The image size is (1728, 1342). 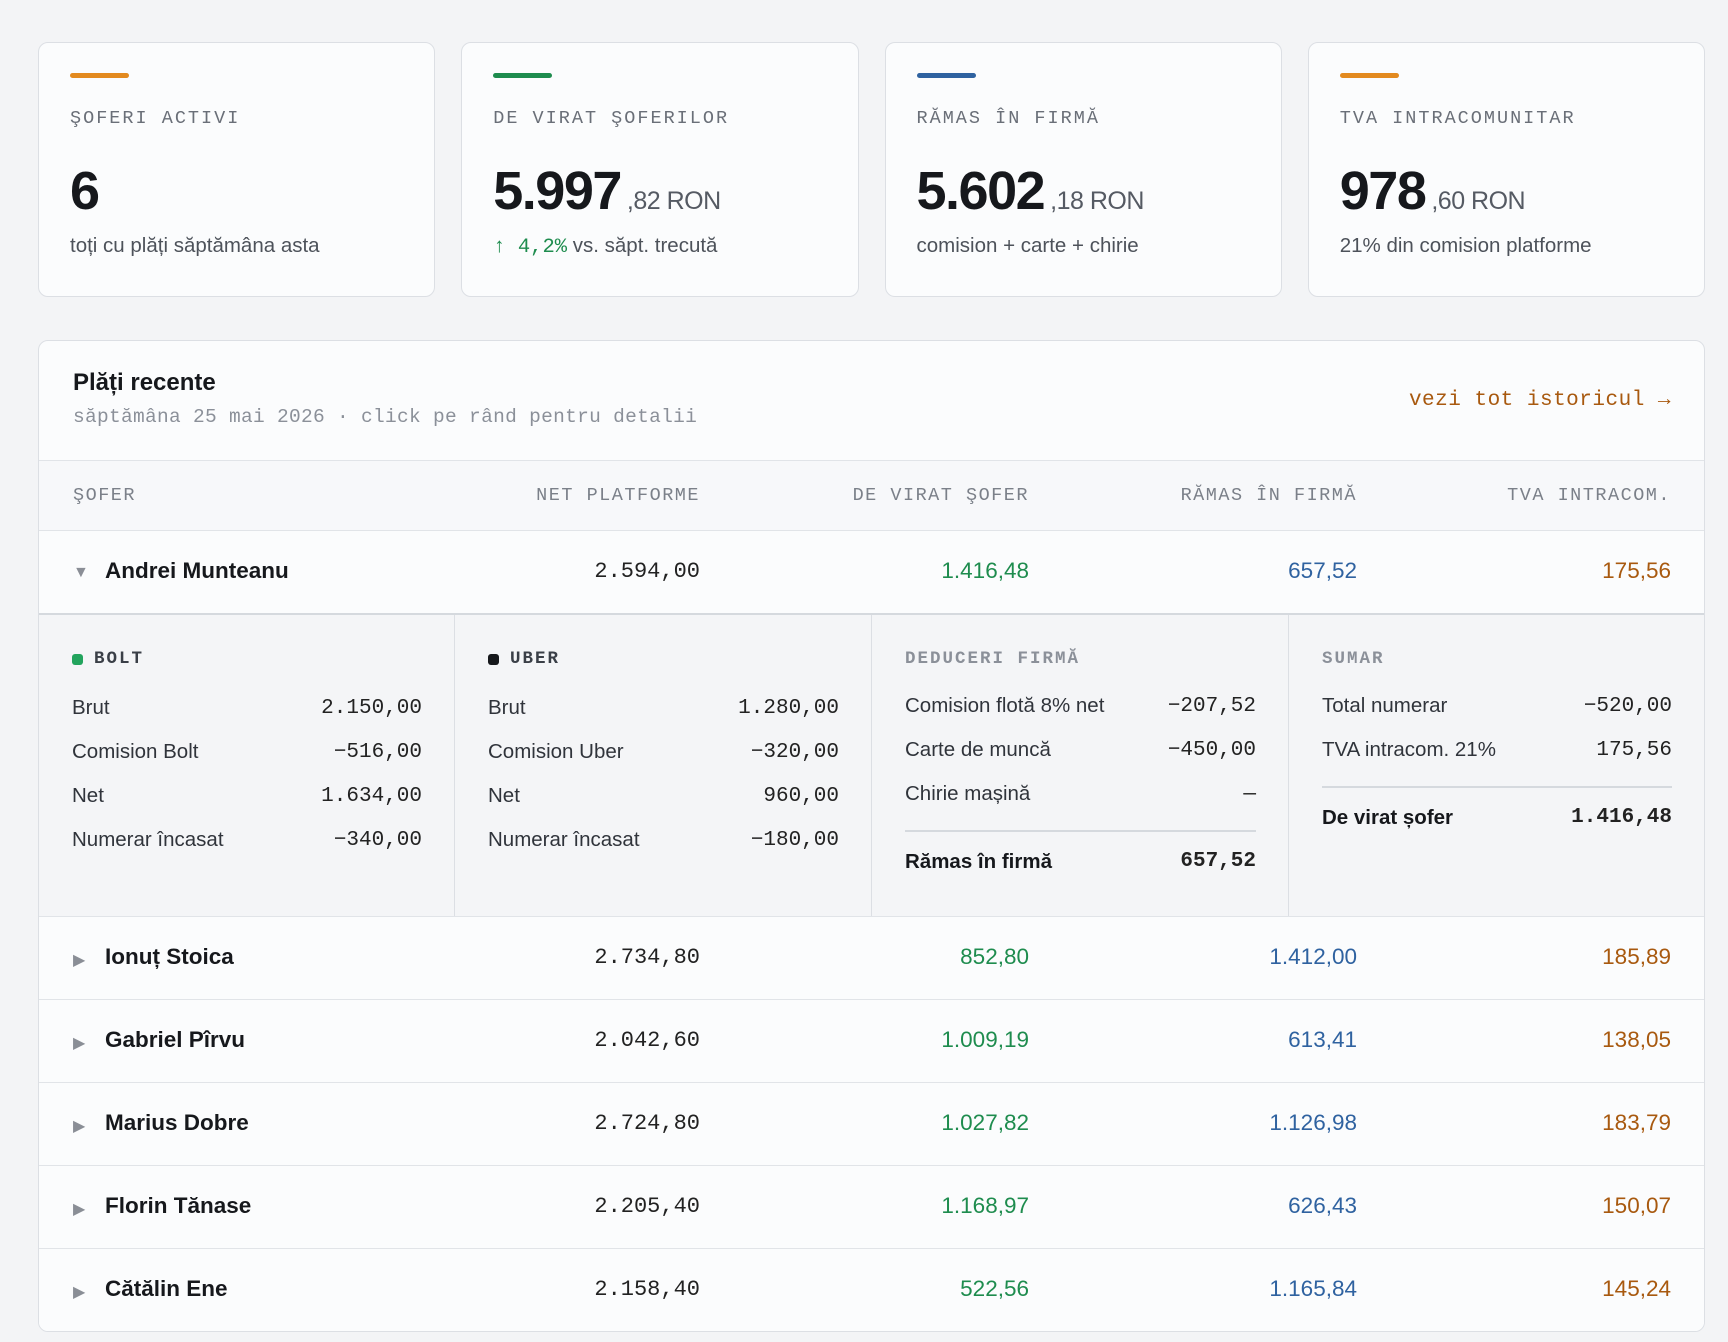 I want to click on col-header-tva: TVA INTRACOM., so click(x=1589, y=495).